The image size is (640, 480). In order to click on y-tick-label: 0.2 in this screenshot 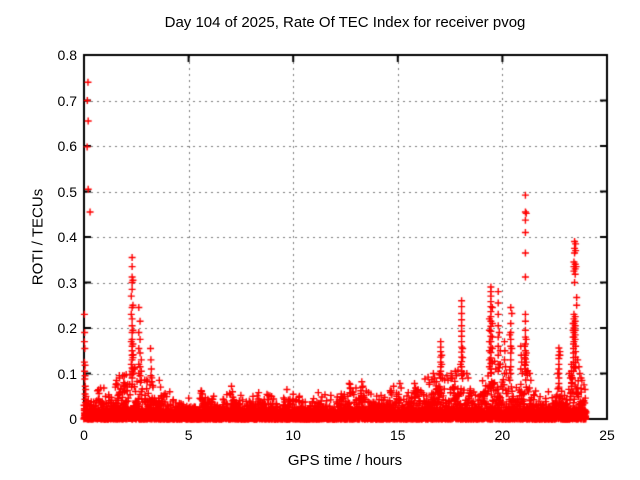, I will do `click(67, 328)`.